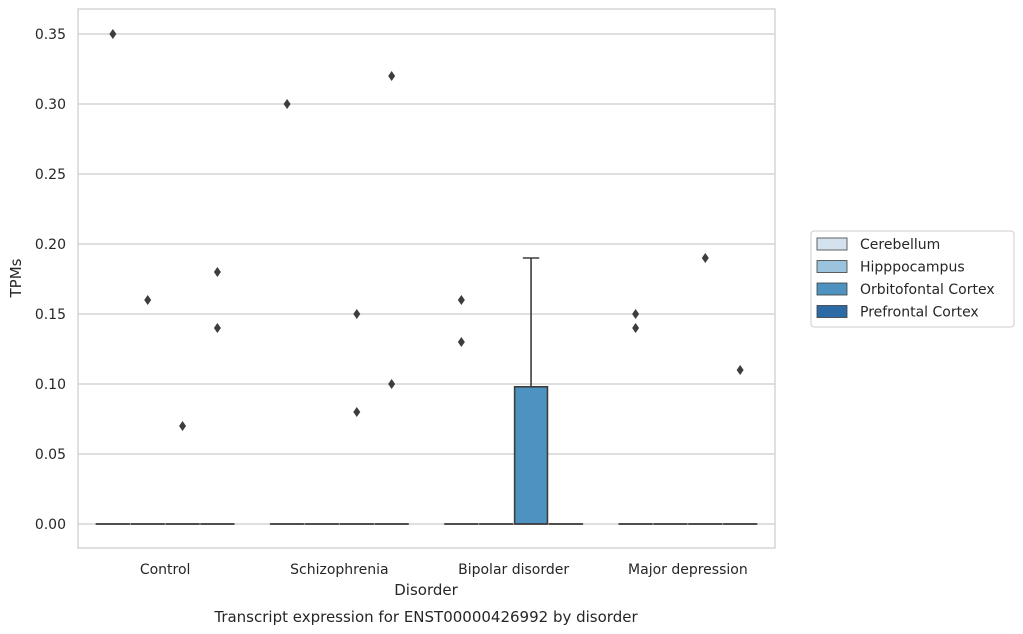  I want to click on legend-label: Orbitofontal Cortex, so click(927, 290).